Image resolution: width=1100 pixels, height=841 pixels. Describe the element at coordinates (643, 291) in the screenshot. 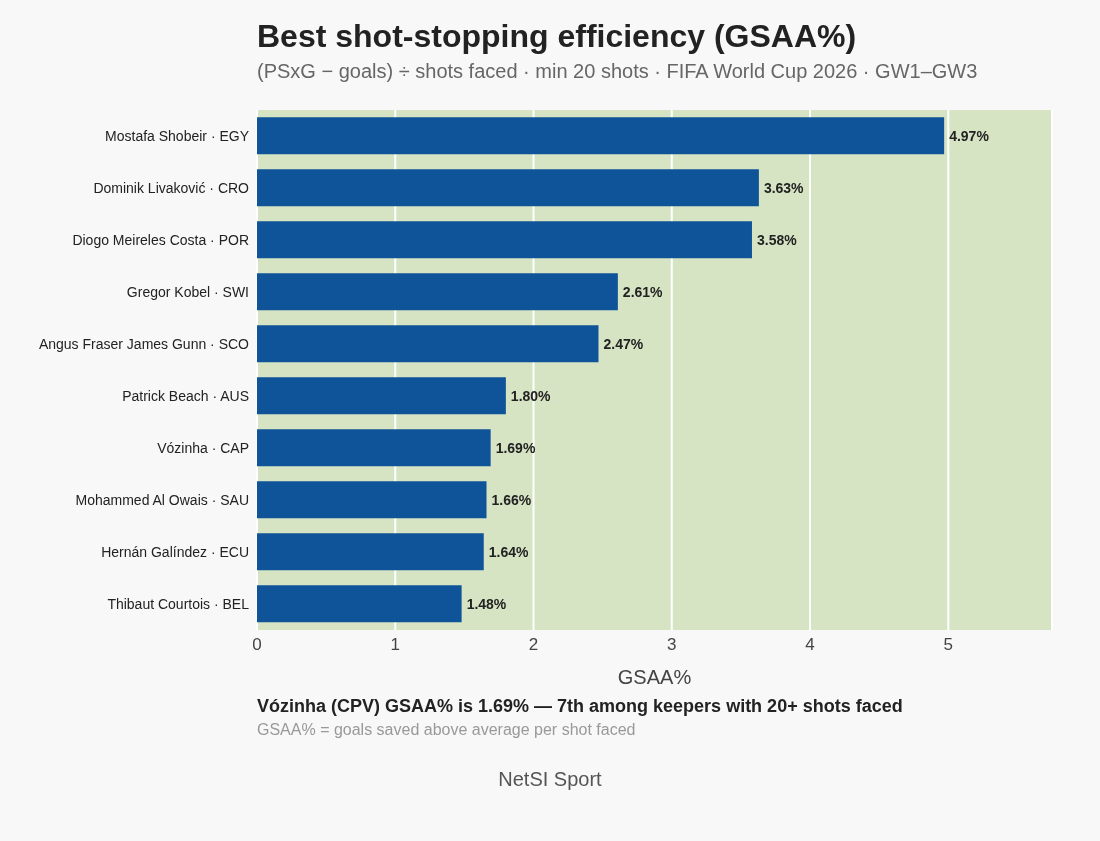

I see `data-label: 2.61%` at that location.